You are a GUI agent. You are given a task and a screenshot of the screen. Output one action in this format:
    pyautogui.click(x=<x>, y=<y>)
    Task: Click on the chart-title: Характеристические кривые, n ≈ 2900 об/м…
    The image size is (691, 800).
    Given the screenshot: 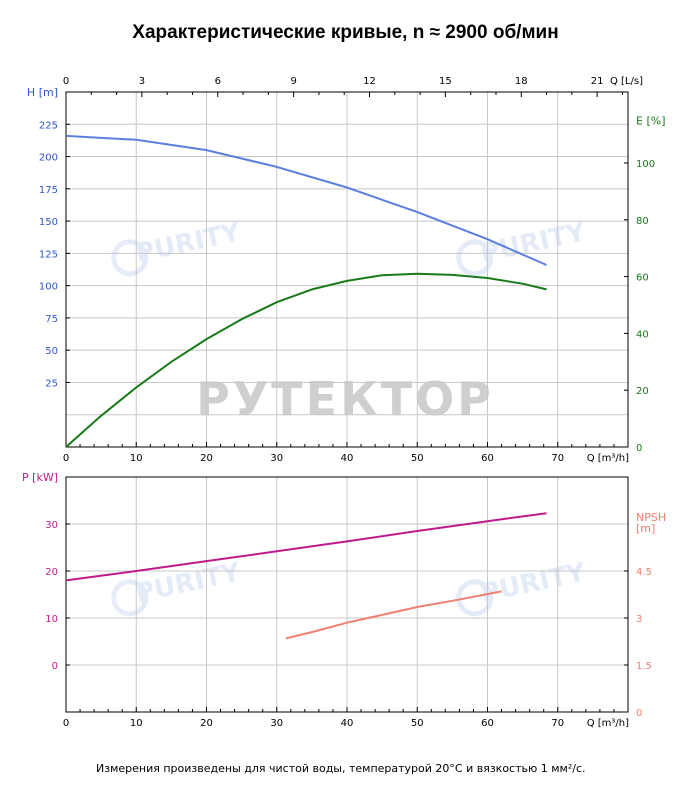 What is the action you would take?
    pyautogui.click(x=345, y=32)
    